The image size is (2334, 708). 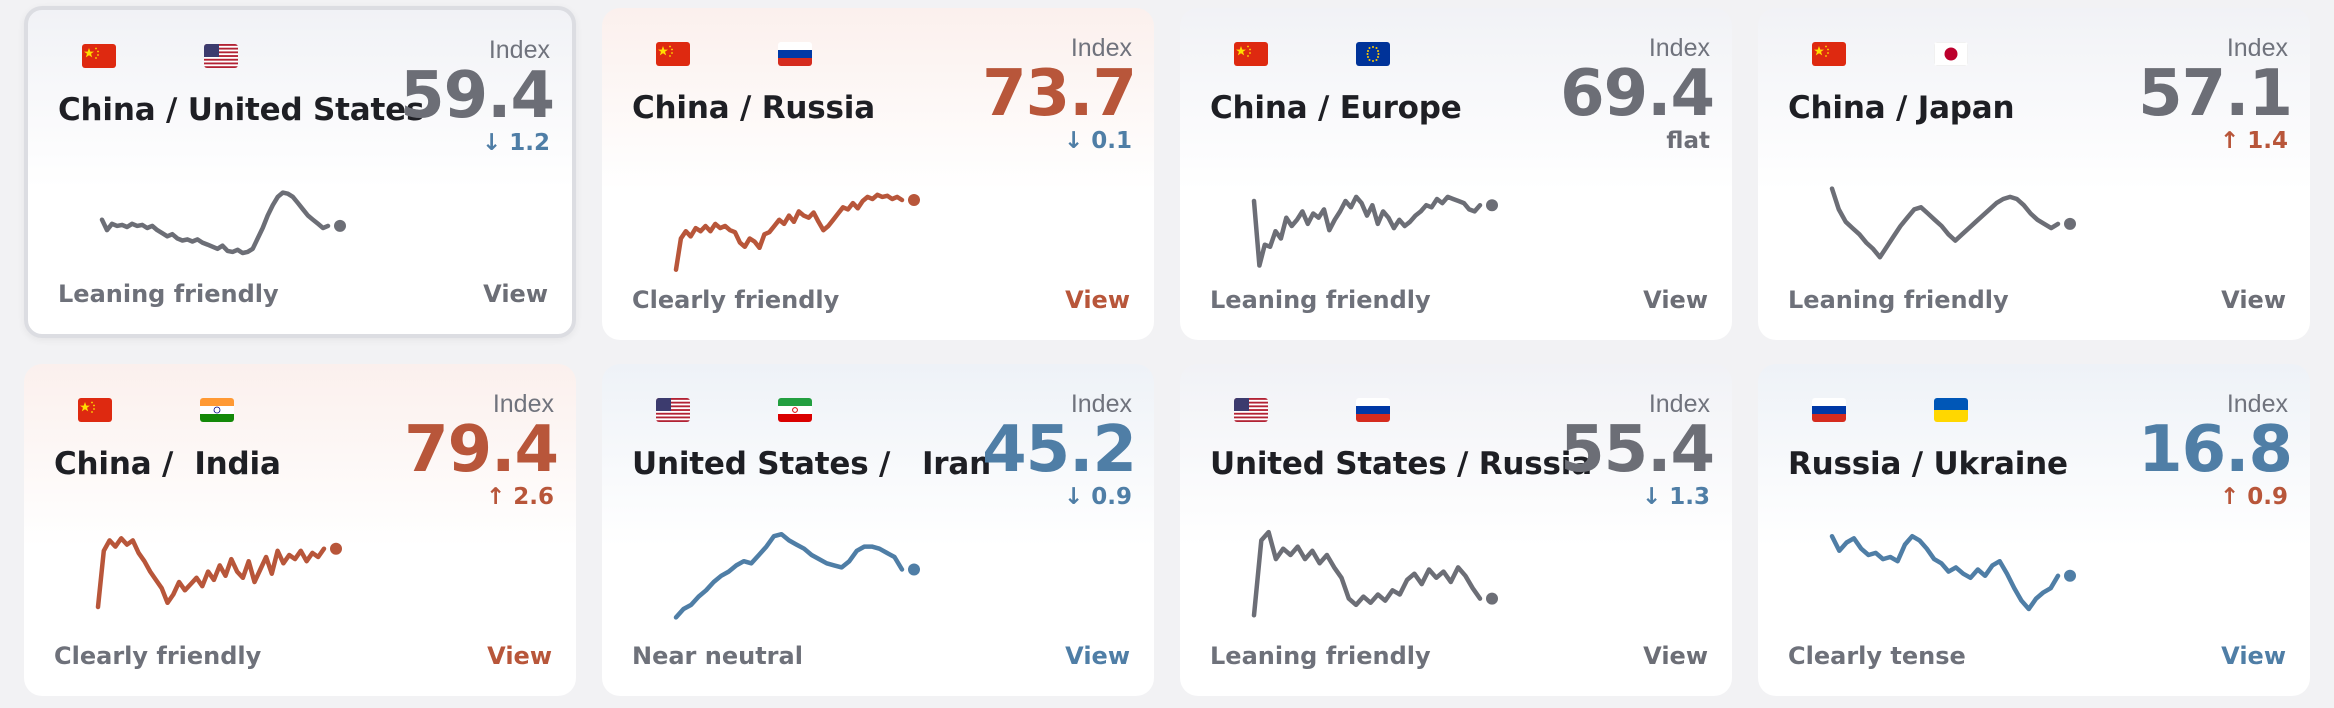 I want to click on index-value: 73.7, so click(x=1059, y=94).